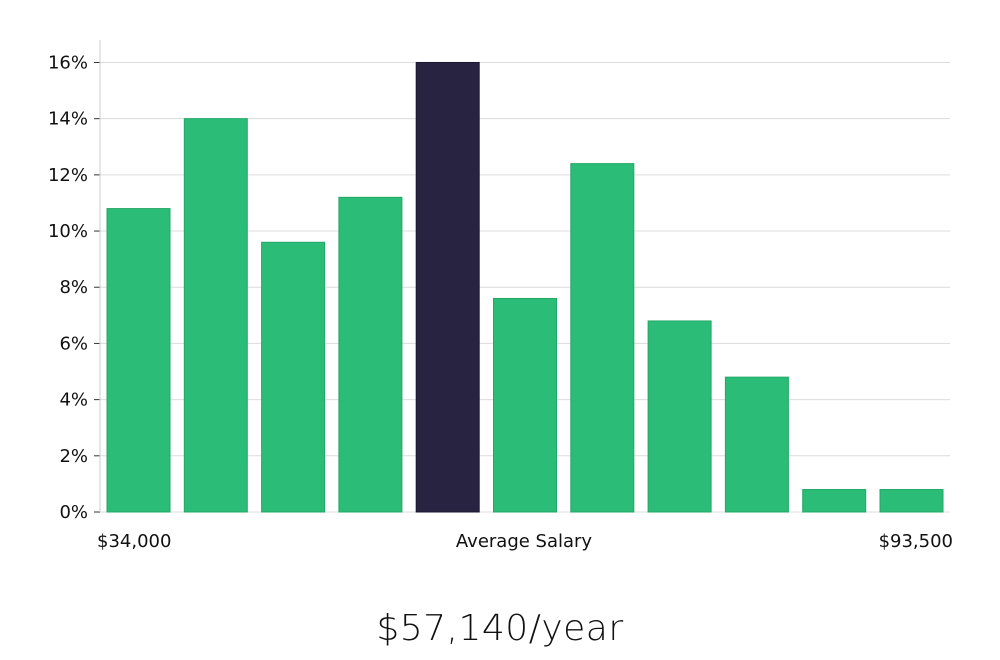 This screenshot has height=660, width=1000. Describe the element at coordinates (68, 175) in the screenshot. I see `y-tick-label: 12%` at that location.